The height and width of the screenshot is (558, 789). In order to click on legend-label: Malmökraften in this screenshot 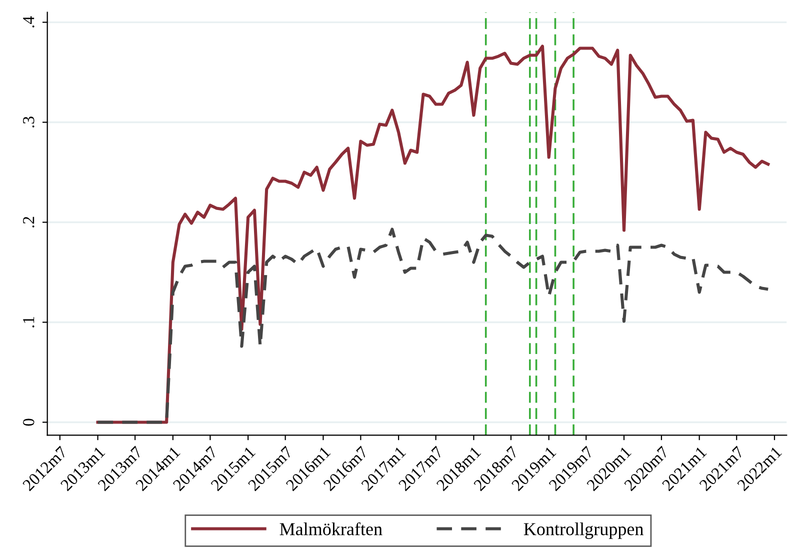, I will do `click(331, 529)`.